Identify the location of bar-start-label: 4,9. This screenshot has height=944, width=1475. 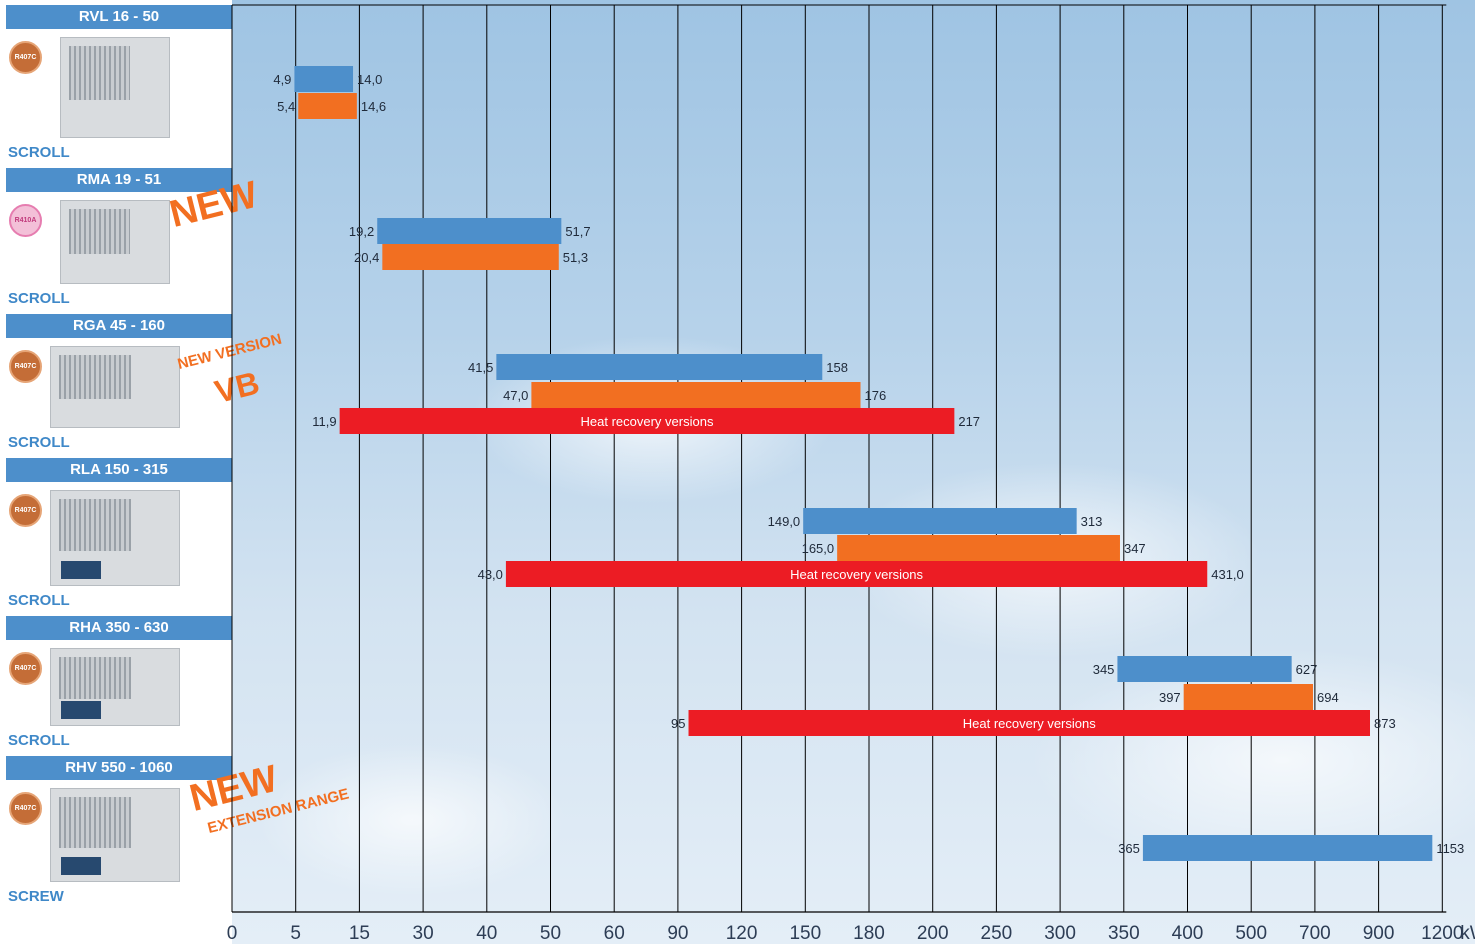
(282, 79).